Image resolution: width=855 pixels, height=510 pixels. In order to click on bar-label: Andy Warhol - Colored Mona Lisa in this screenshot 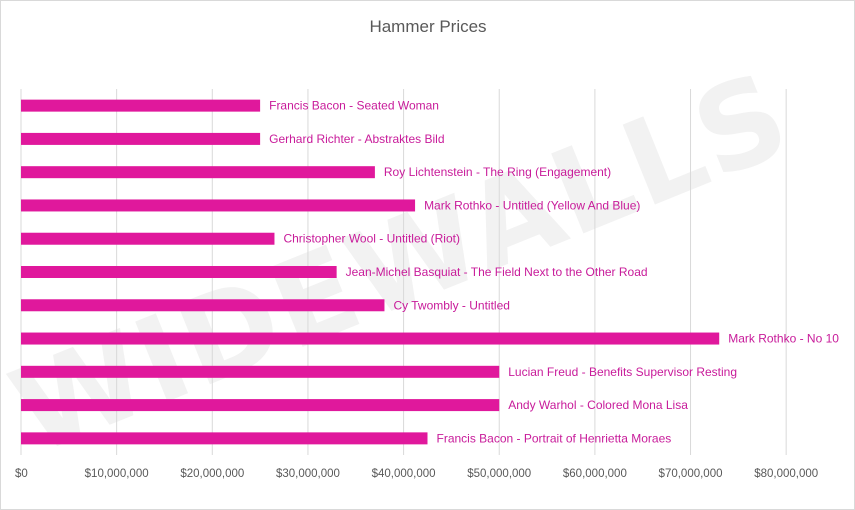, I will do `click(598, 405)`.